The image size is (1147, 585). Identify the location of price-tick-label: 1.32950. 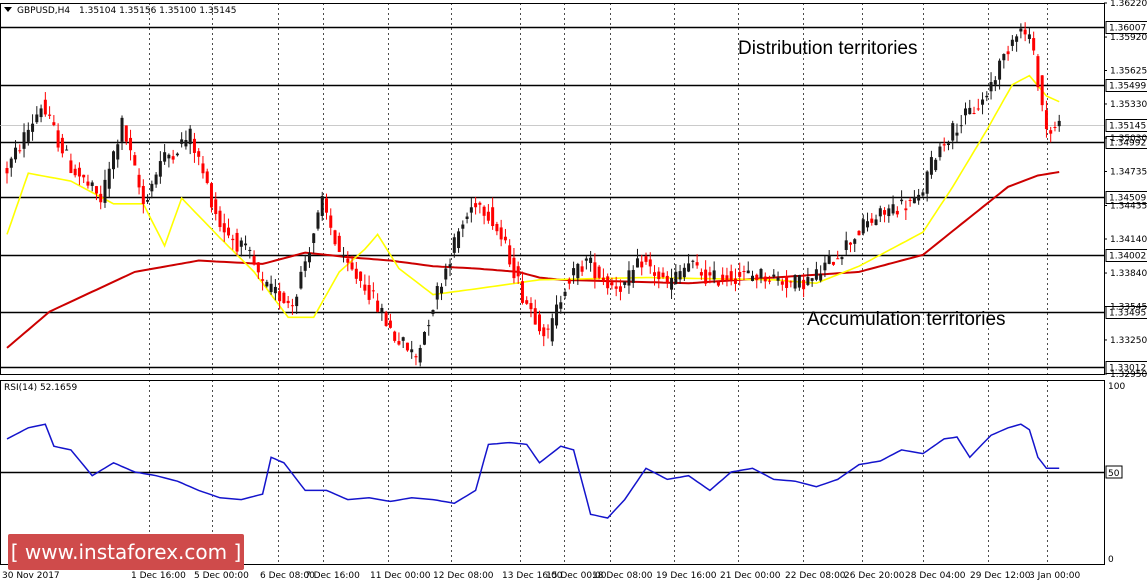
(1128, 375).